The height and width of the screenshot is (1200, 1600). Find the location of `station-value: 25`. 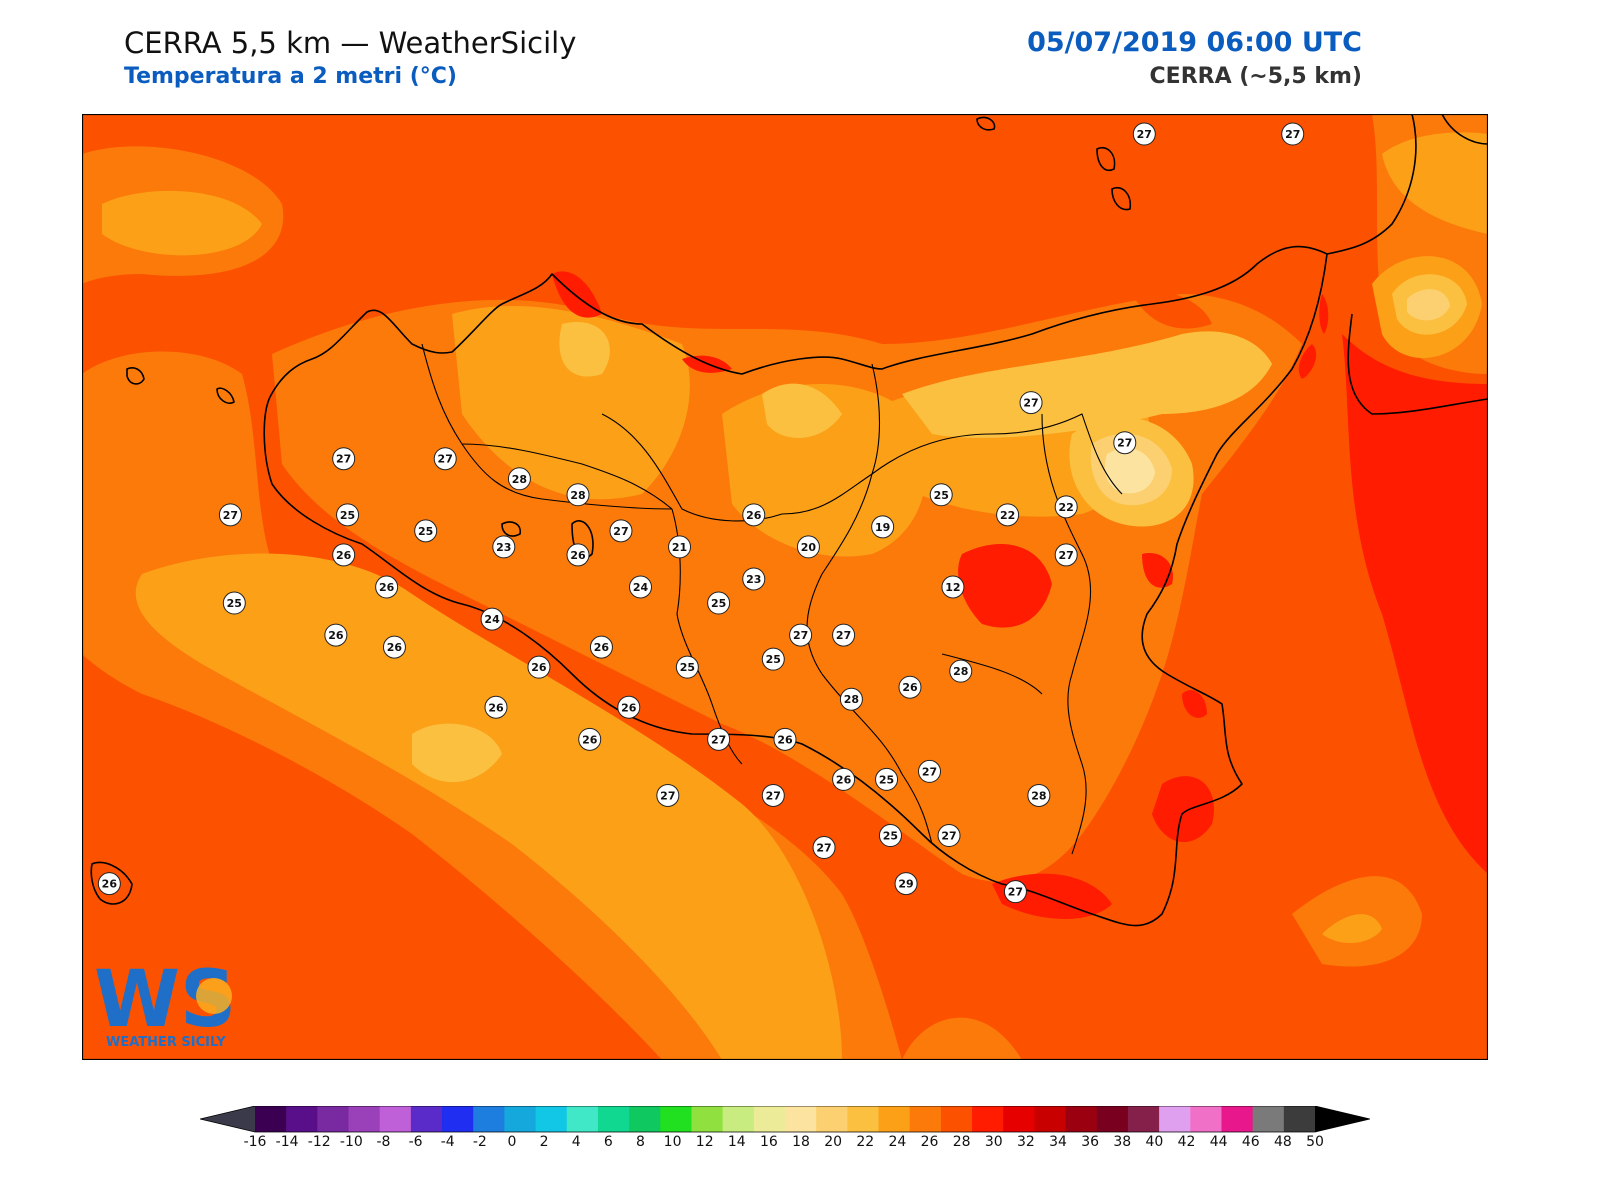

station-value: 25 is located at coordinates (234, 603).